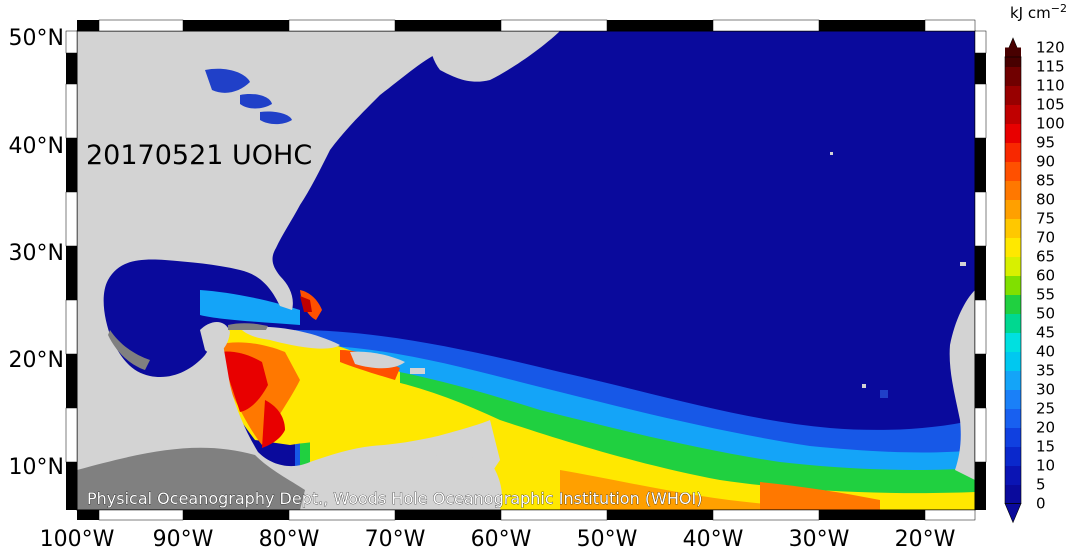 This screenshot has height=550, width=1072. I want to click on lon-tick-label: 90°W, so click(183, 538).